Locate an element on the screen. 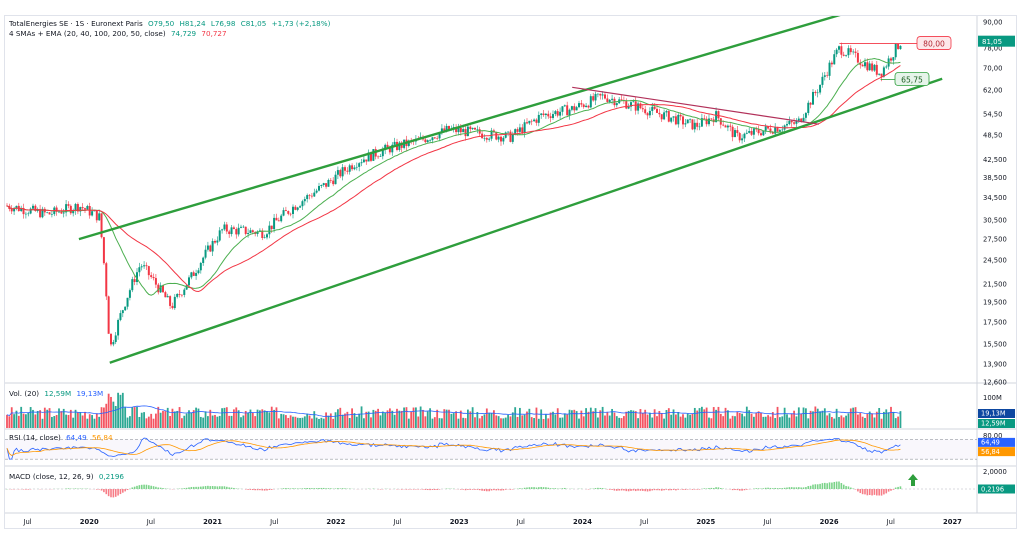  time-axis-label: Jul is located at coordinates (520, 522).